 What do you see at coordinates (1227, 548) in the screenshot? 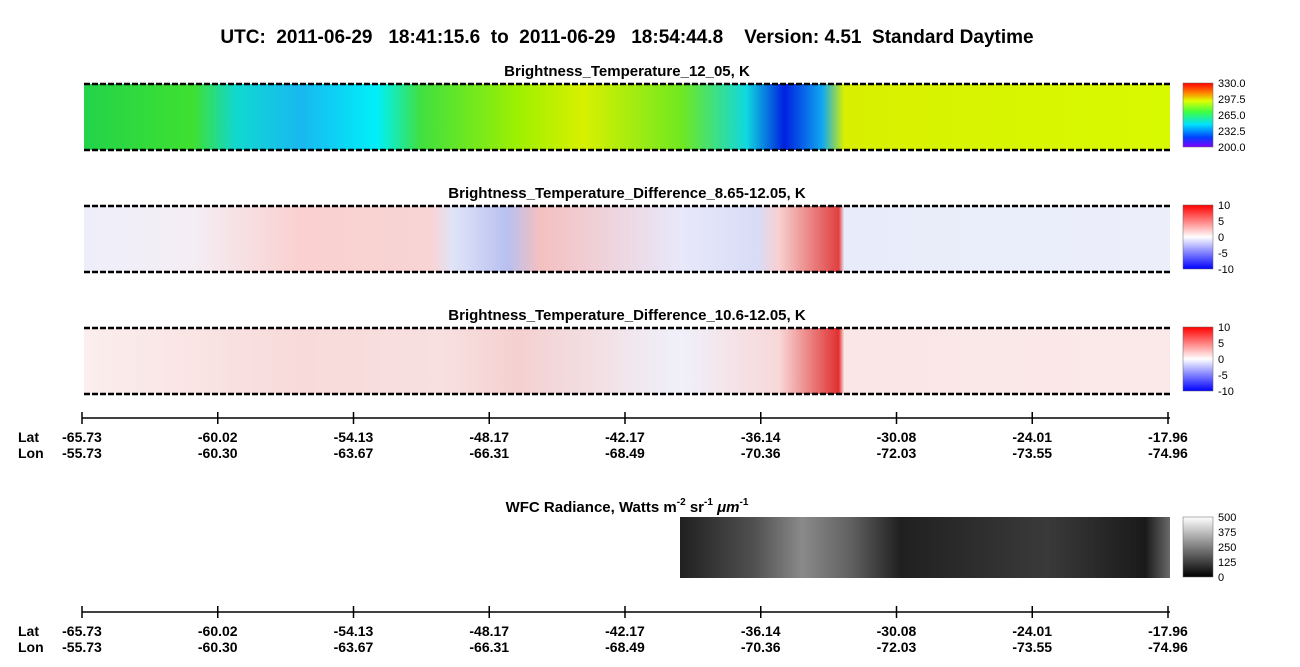
I see `colorbar-label: 250` at bounding box center [1227, 548].